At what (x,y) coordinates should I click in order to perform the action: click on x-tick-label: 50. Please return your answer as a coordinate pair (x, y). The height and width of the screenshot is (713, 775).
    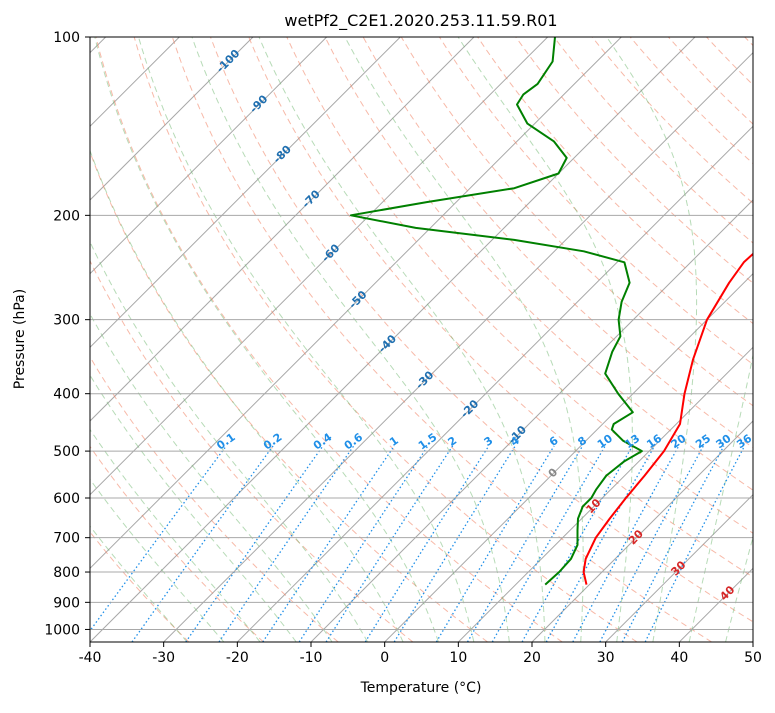
    Looking at the image, I should click on (753, 658).